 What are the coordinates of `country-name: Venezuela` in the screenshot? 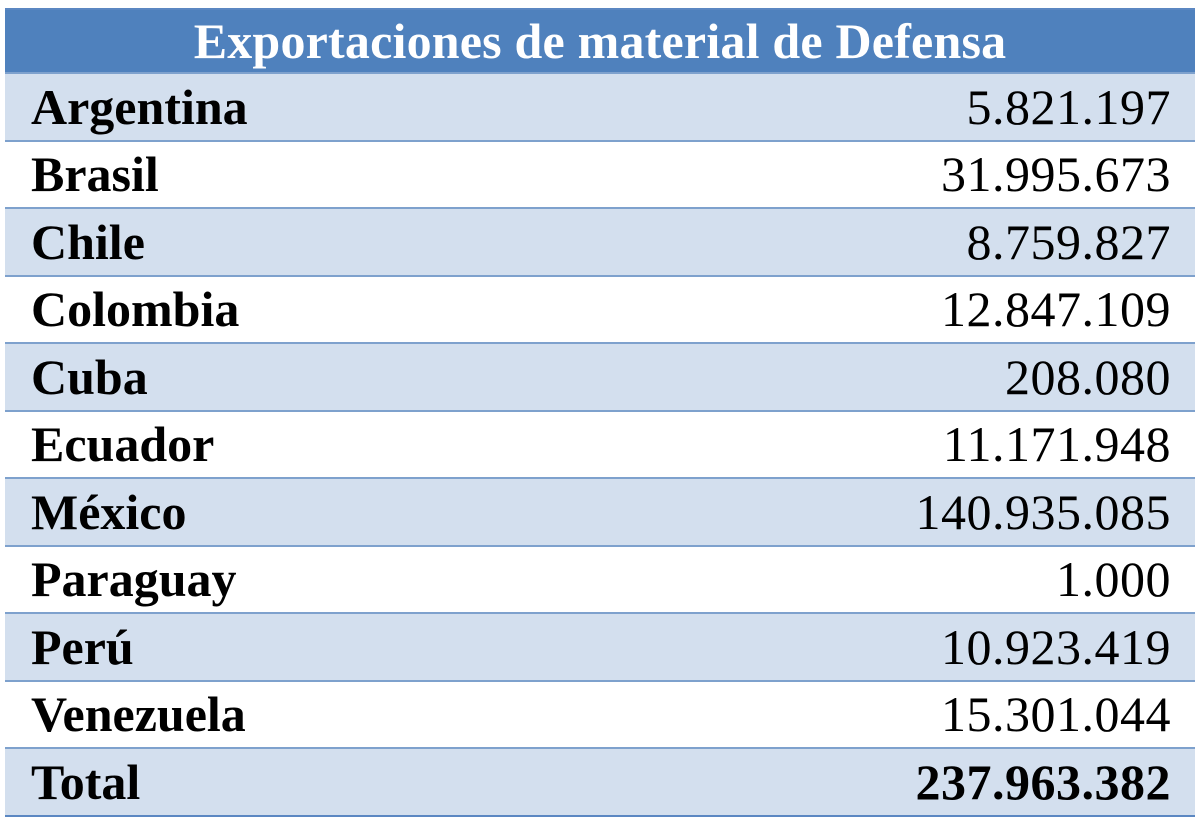 It's located at (138, 714).